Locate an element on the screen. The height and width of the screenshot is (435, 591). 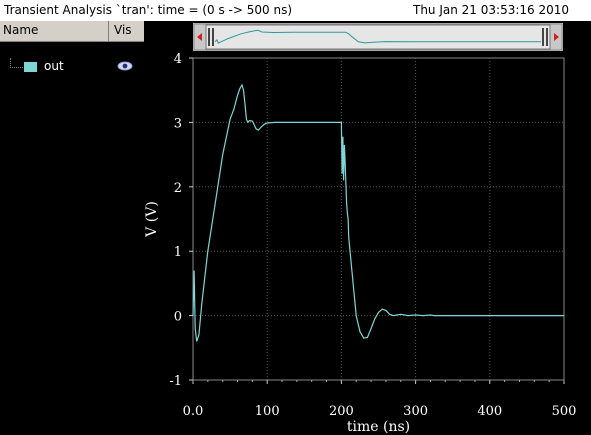
scroll-thumb-right-handle is located at coordinates (547, 37).